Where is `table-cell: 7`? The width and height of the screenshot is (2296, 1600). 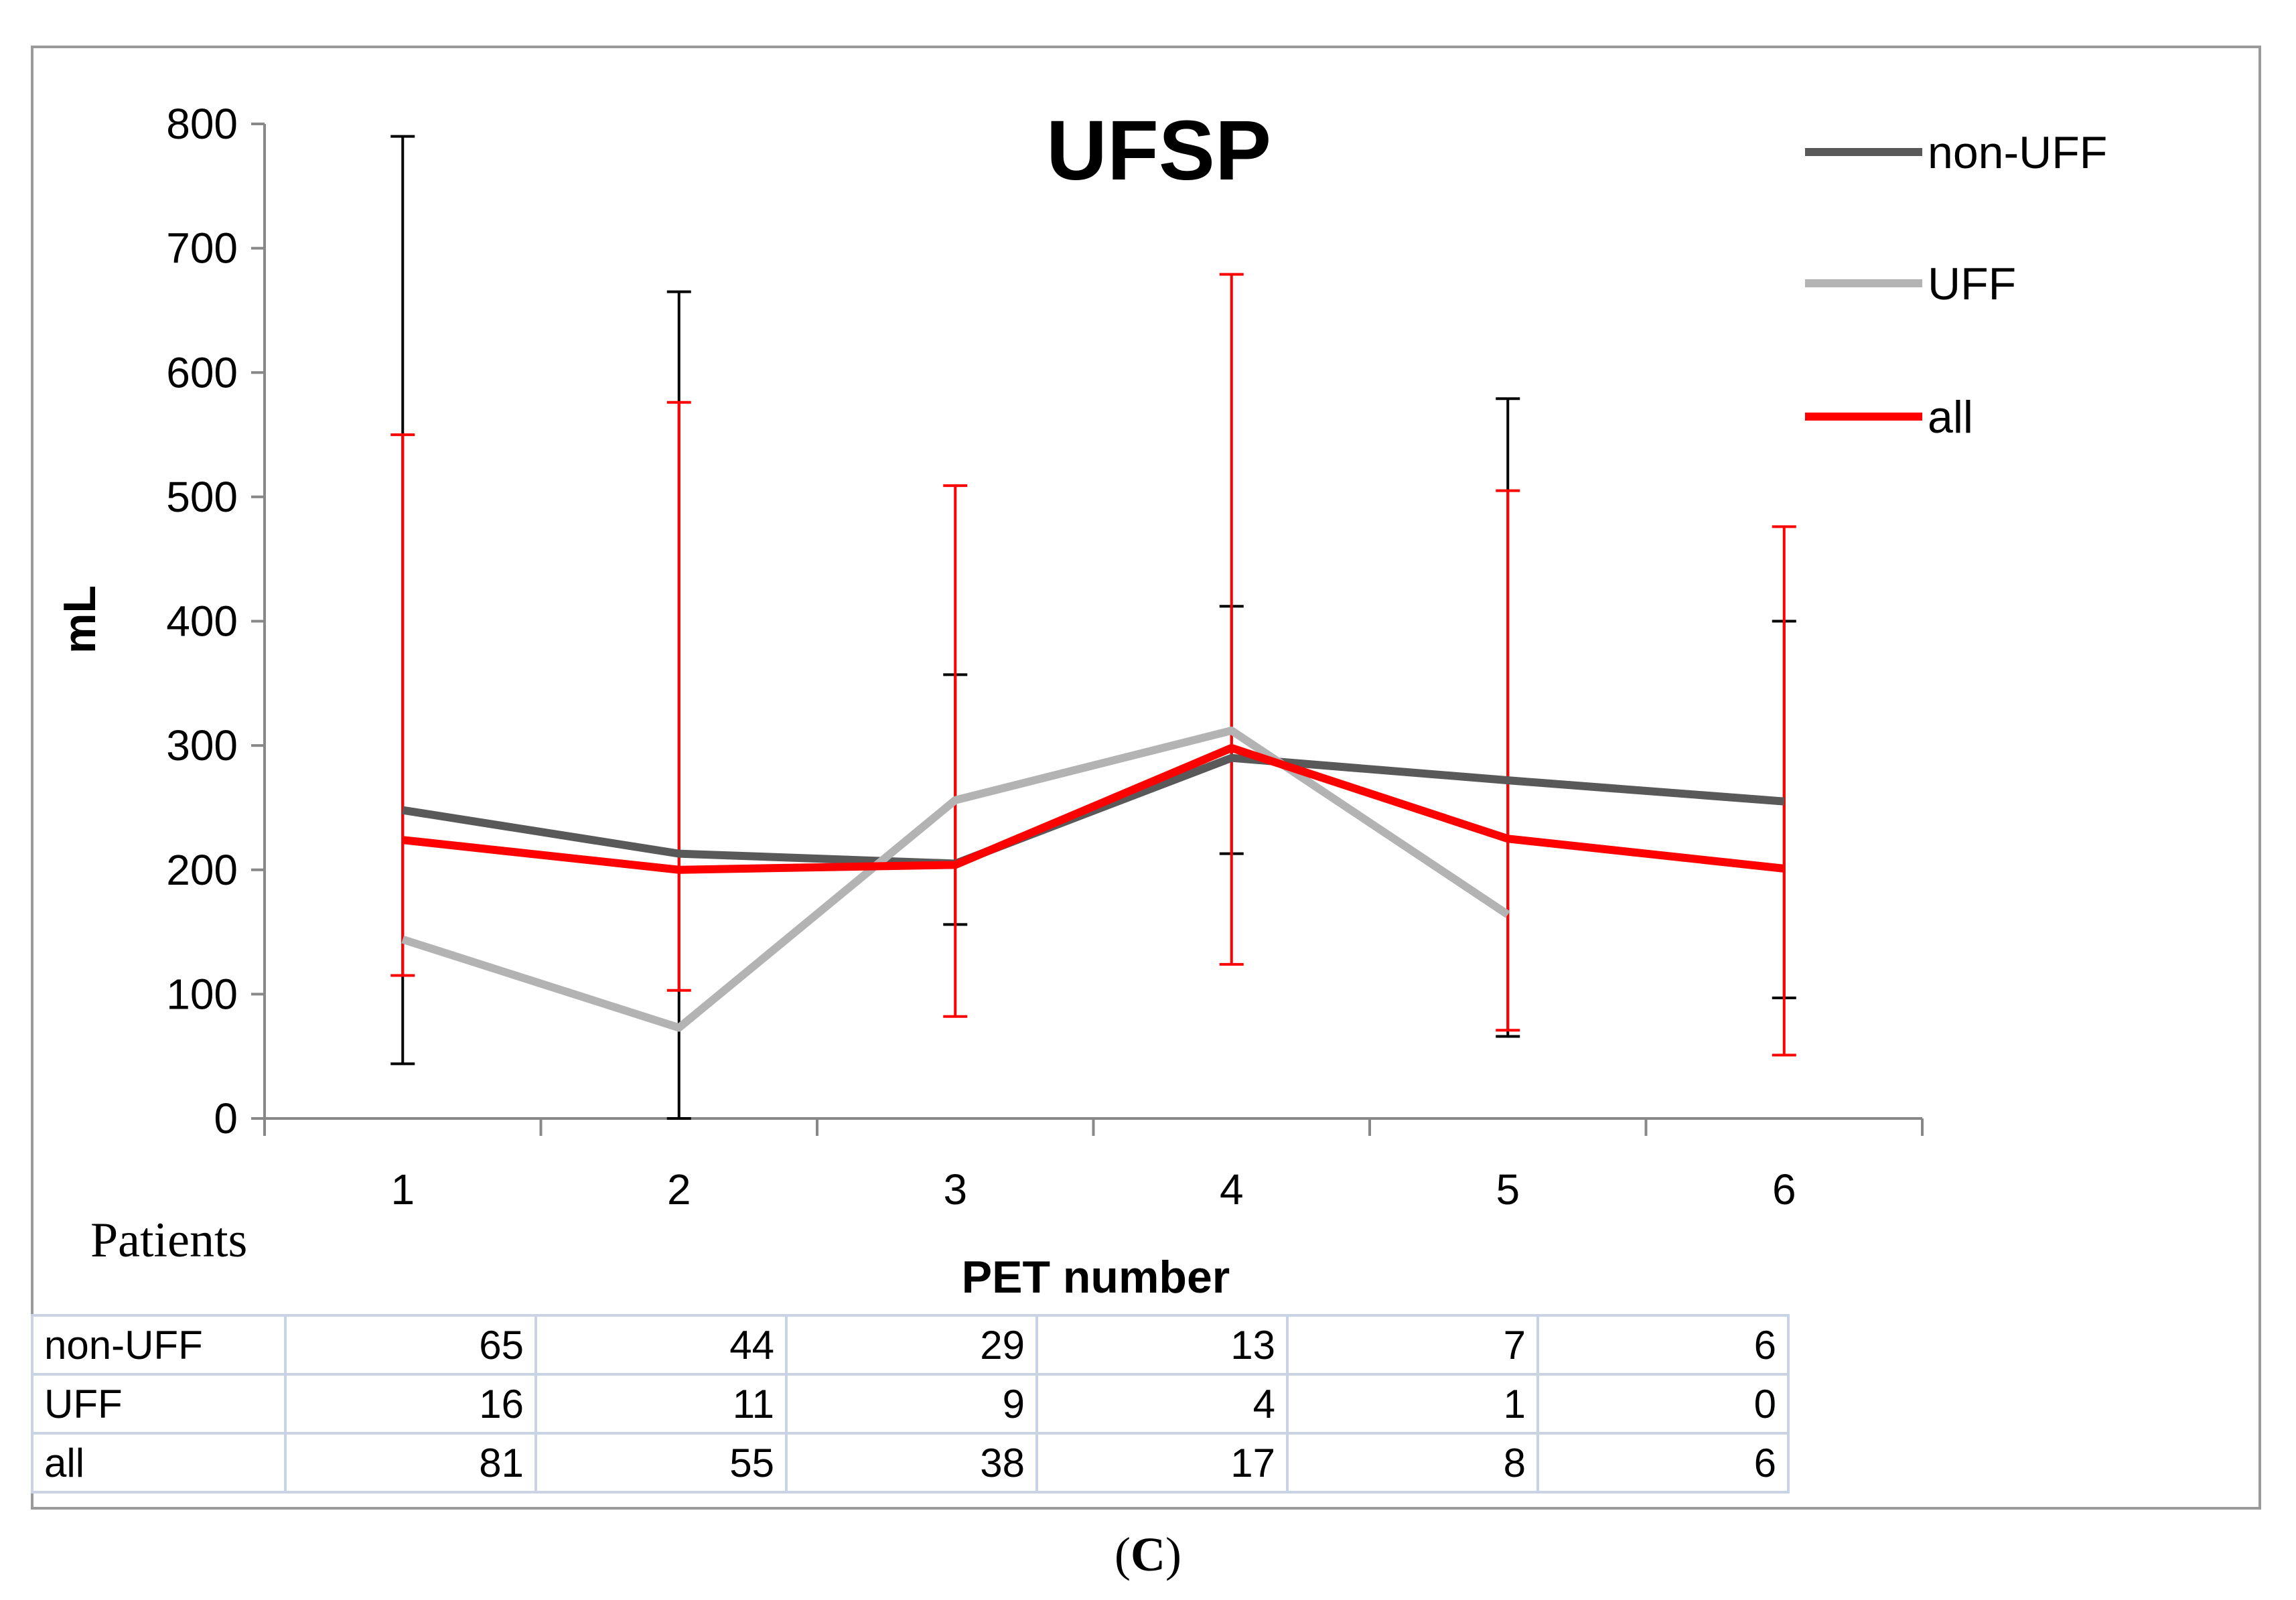 table-cell: 7 is located at coordinates (1413, 1345).